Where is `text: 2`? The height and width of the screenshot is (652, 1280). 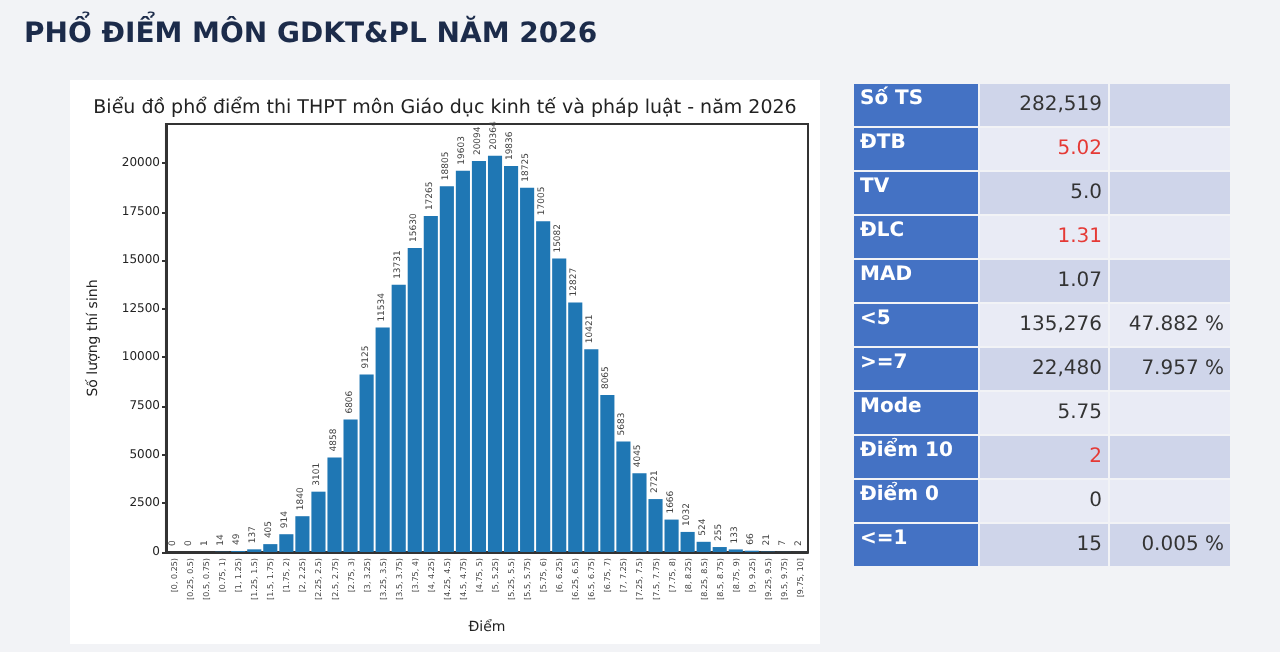
text: 2 is located at coordinates (1095, 457).